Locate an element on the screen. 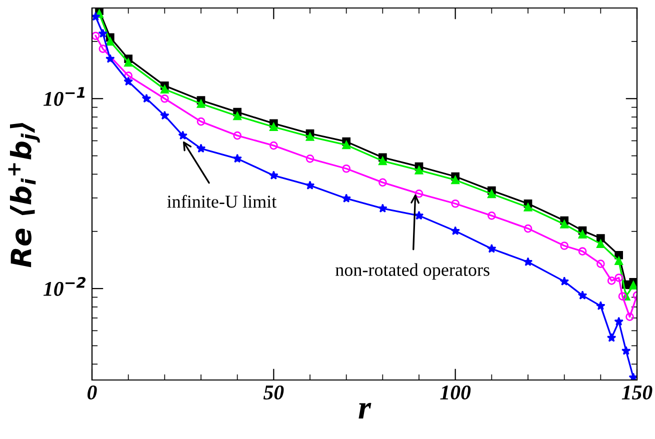 The image size is (655, 439). x-axis-title: r is located at coordinates (365, 410).